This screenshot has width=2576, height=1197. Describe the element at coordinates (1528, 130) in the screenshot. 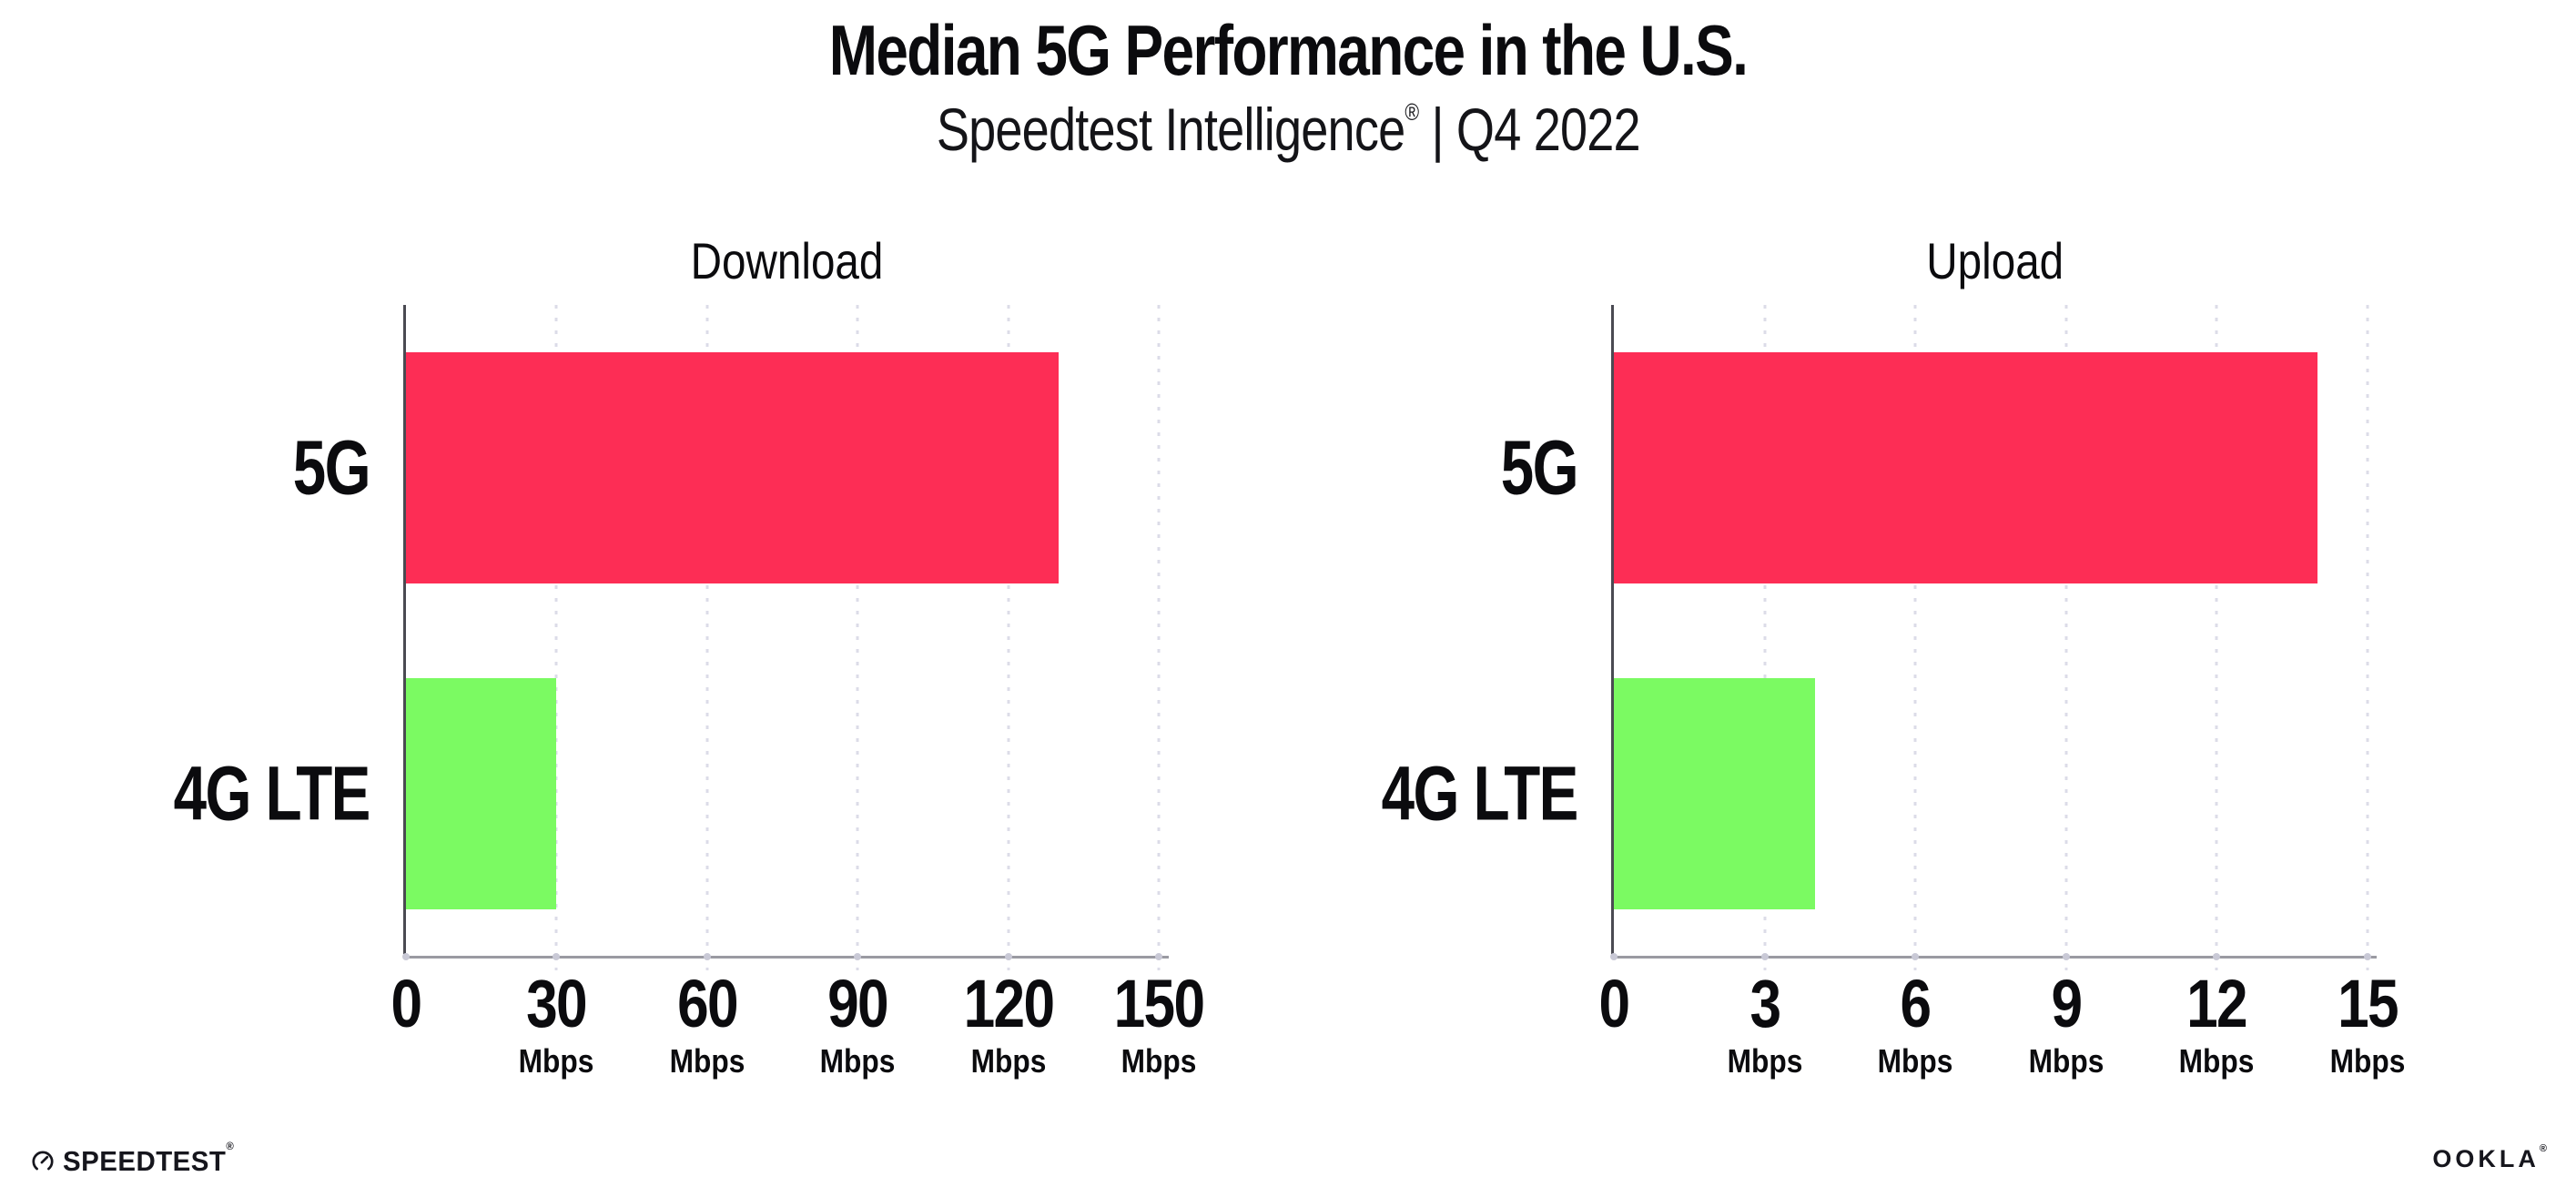

I see `subtitle-period: | Q4 2022` at that location.